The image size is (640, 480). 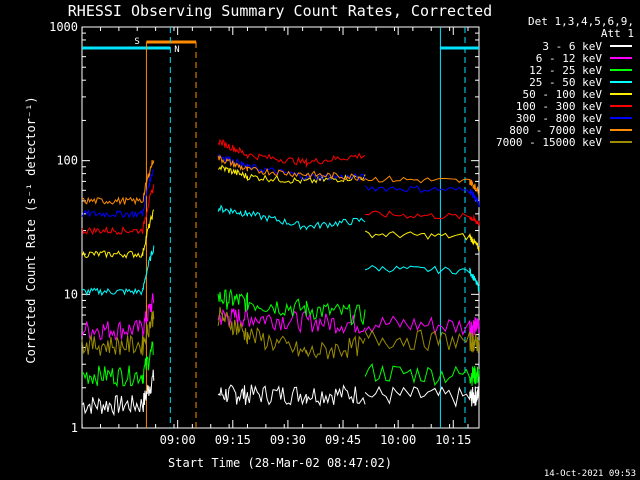 I want to click on x-tick-label-5: 10:15, so click(x=453, y=440).